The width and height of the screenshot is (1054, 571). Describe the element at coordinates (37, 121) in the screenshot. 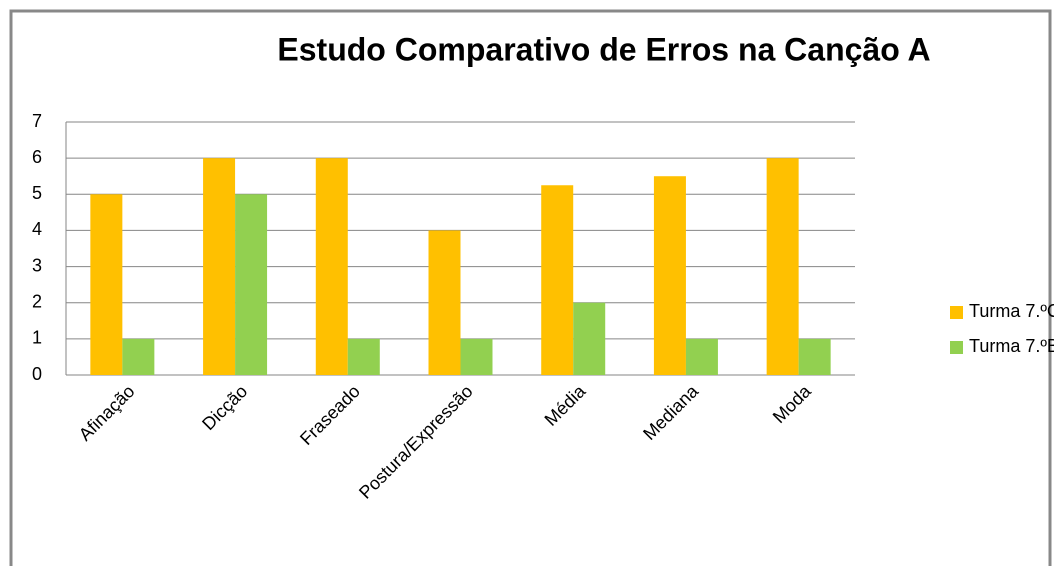

I see `y-tick-label: 7` at that location.